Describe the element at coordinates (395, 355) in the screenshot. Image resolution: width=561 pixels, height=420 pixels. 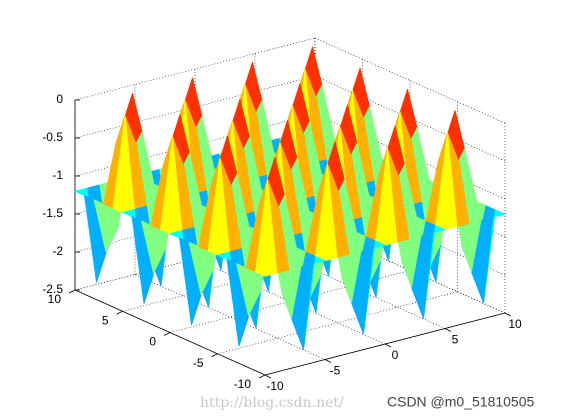
I see `x-tick-label: 0` at that location.